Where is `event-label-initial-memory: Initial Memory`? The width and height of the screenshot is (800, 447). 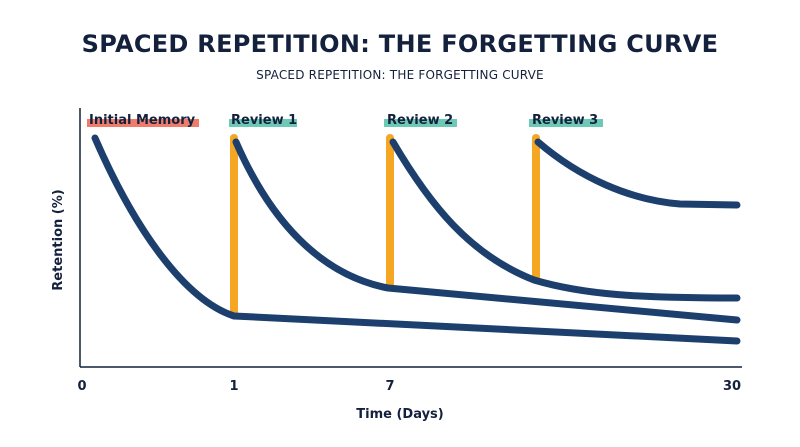
event-label-initial-memory: Initial Memory is located at coordinates (142, 120).